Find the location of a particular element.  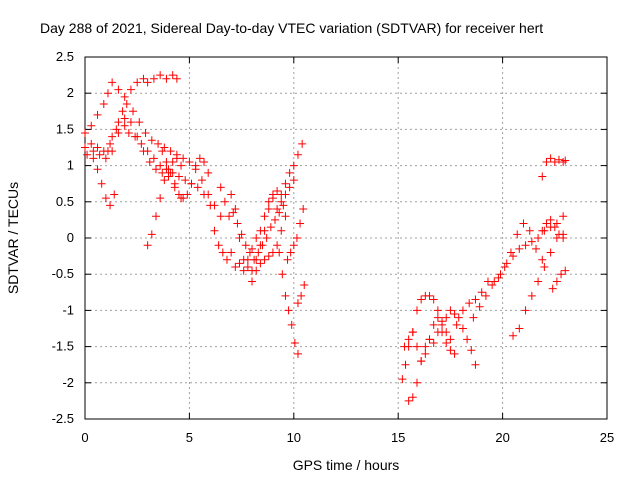

y-axis-label: SDTVAR / TECUs is located at coordinates (13, 238).